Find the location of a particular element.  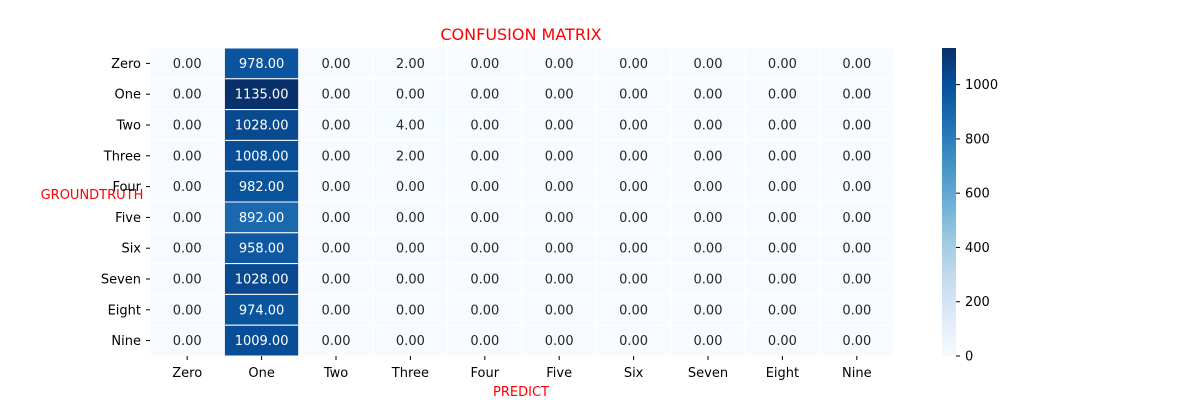

colorbar-tick-label: 200 is located at coordinates (977, 302).